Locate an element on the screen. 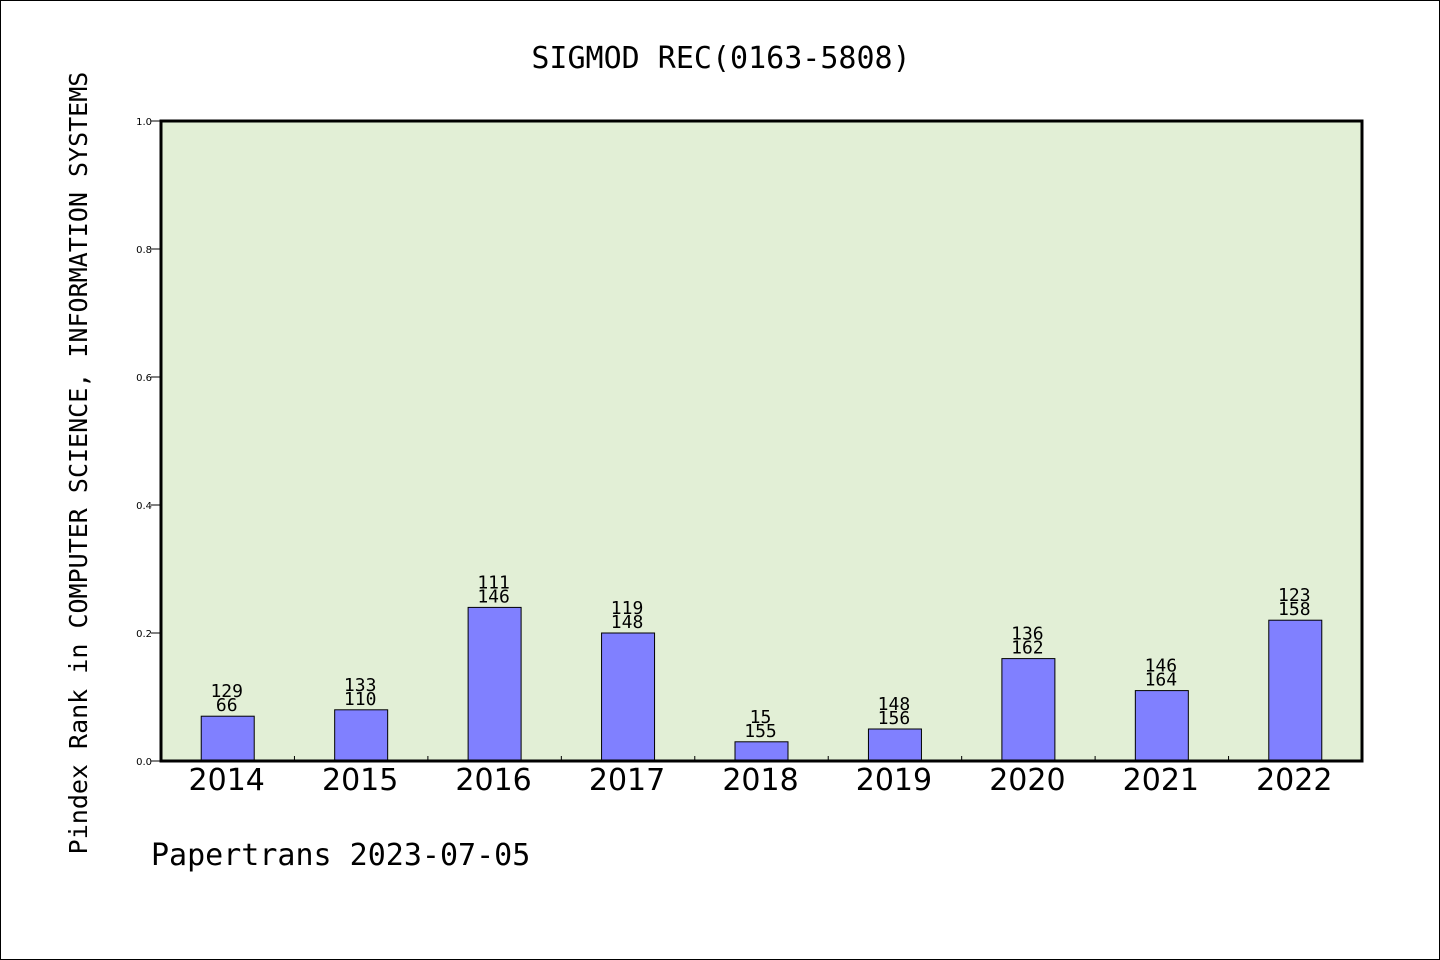 The width and height of the screenshot is (1440, 960). x-tick-label: 2016 is located at coordinates (493, 780).